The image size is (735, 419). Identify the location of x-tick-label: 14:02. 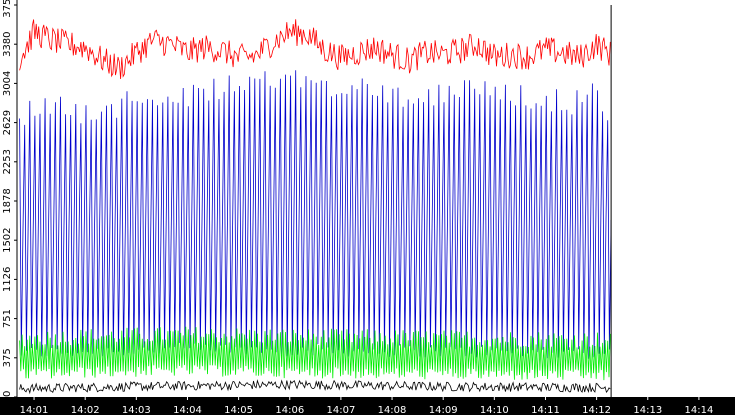
(85, 410).